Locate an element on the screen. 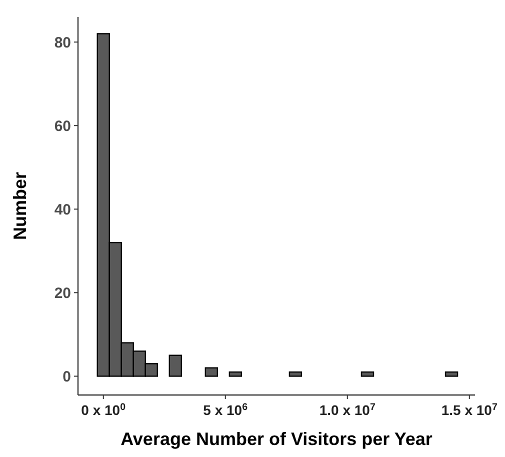  x-tick-label: 1.0 x 10$^{7}$ is located at coordinates (347, 410).